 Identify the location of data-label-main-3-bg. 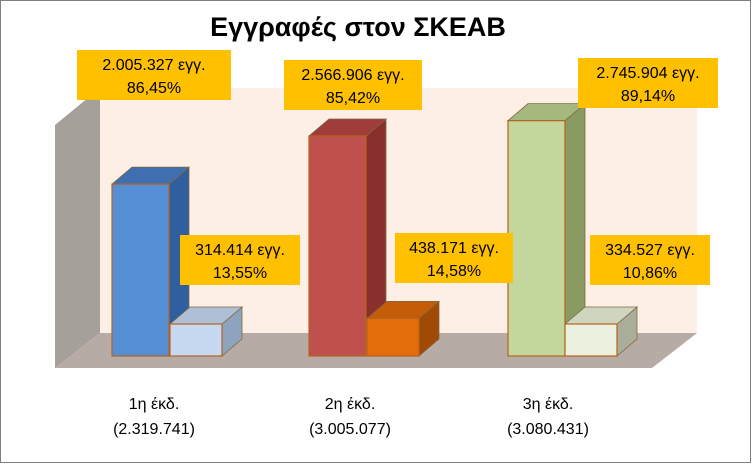
(648, 83).